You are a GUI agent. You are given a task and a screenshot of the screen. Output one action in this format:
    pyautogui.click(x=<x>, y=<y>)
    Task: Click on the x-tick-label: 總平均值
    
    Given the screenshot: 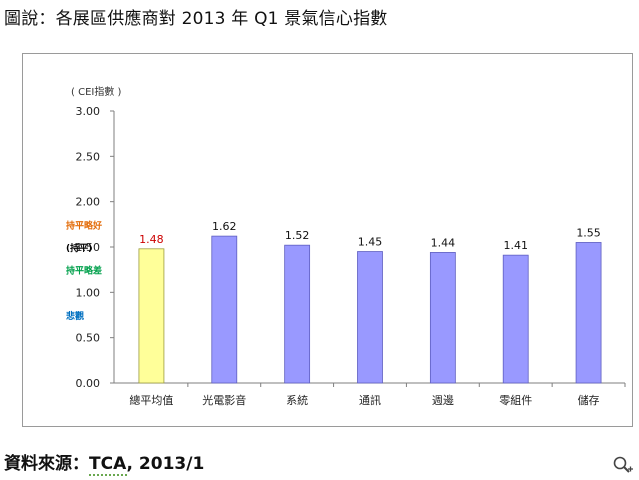 What is the action you would take?
    pyautogui.click(x=151, y=400)
    